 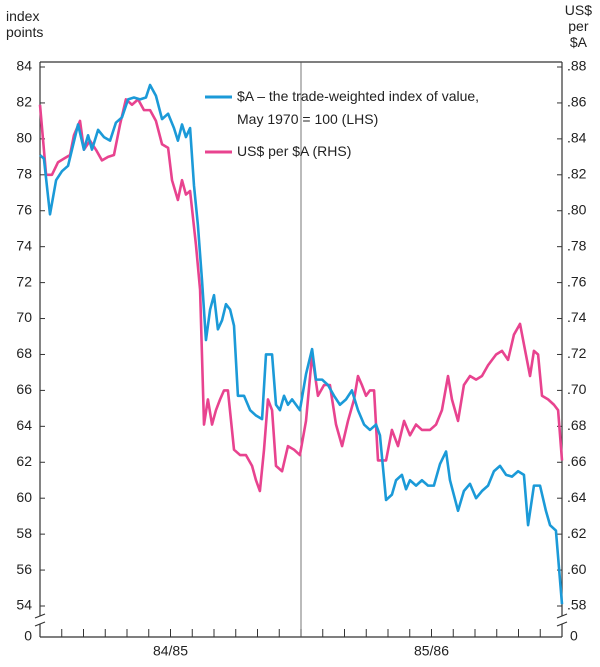 What do you see at coordinates (577, 425) in the screenshot?
I see `y2-tick-label: .68` at bounding box center [577, 425].